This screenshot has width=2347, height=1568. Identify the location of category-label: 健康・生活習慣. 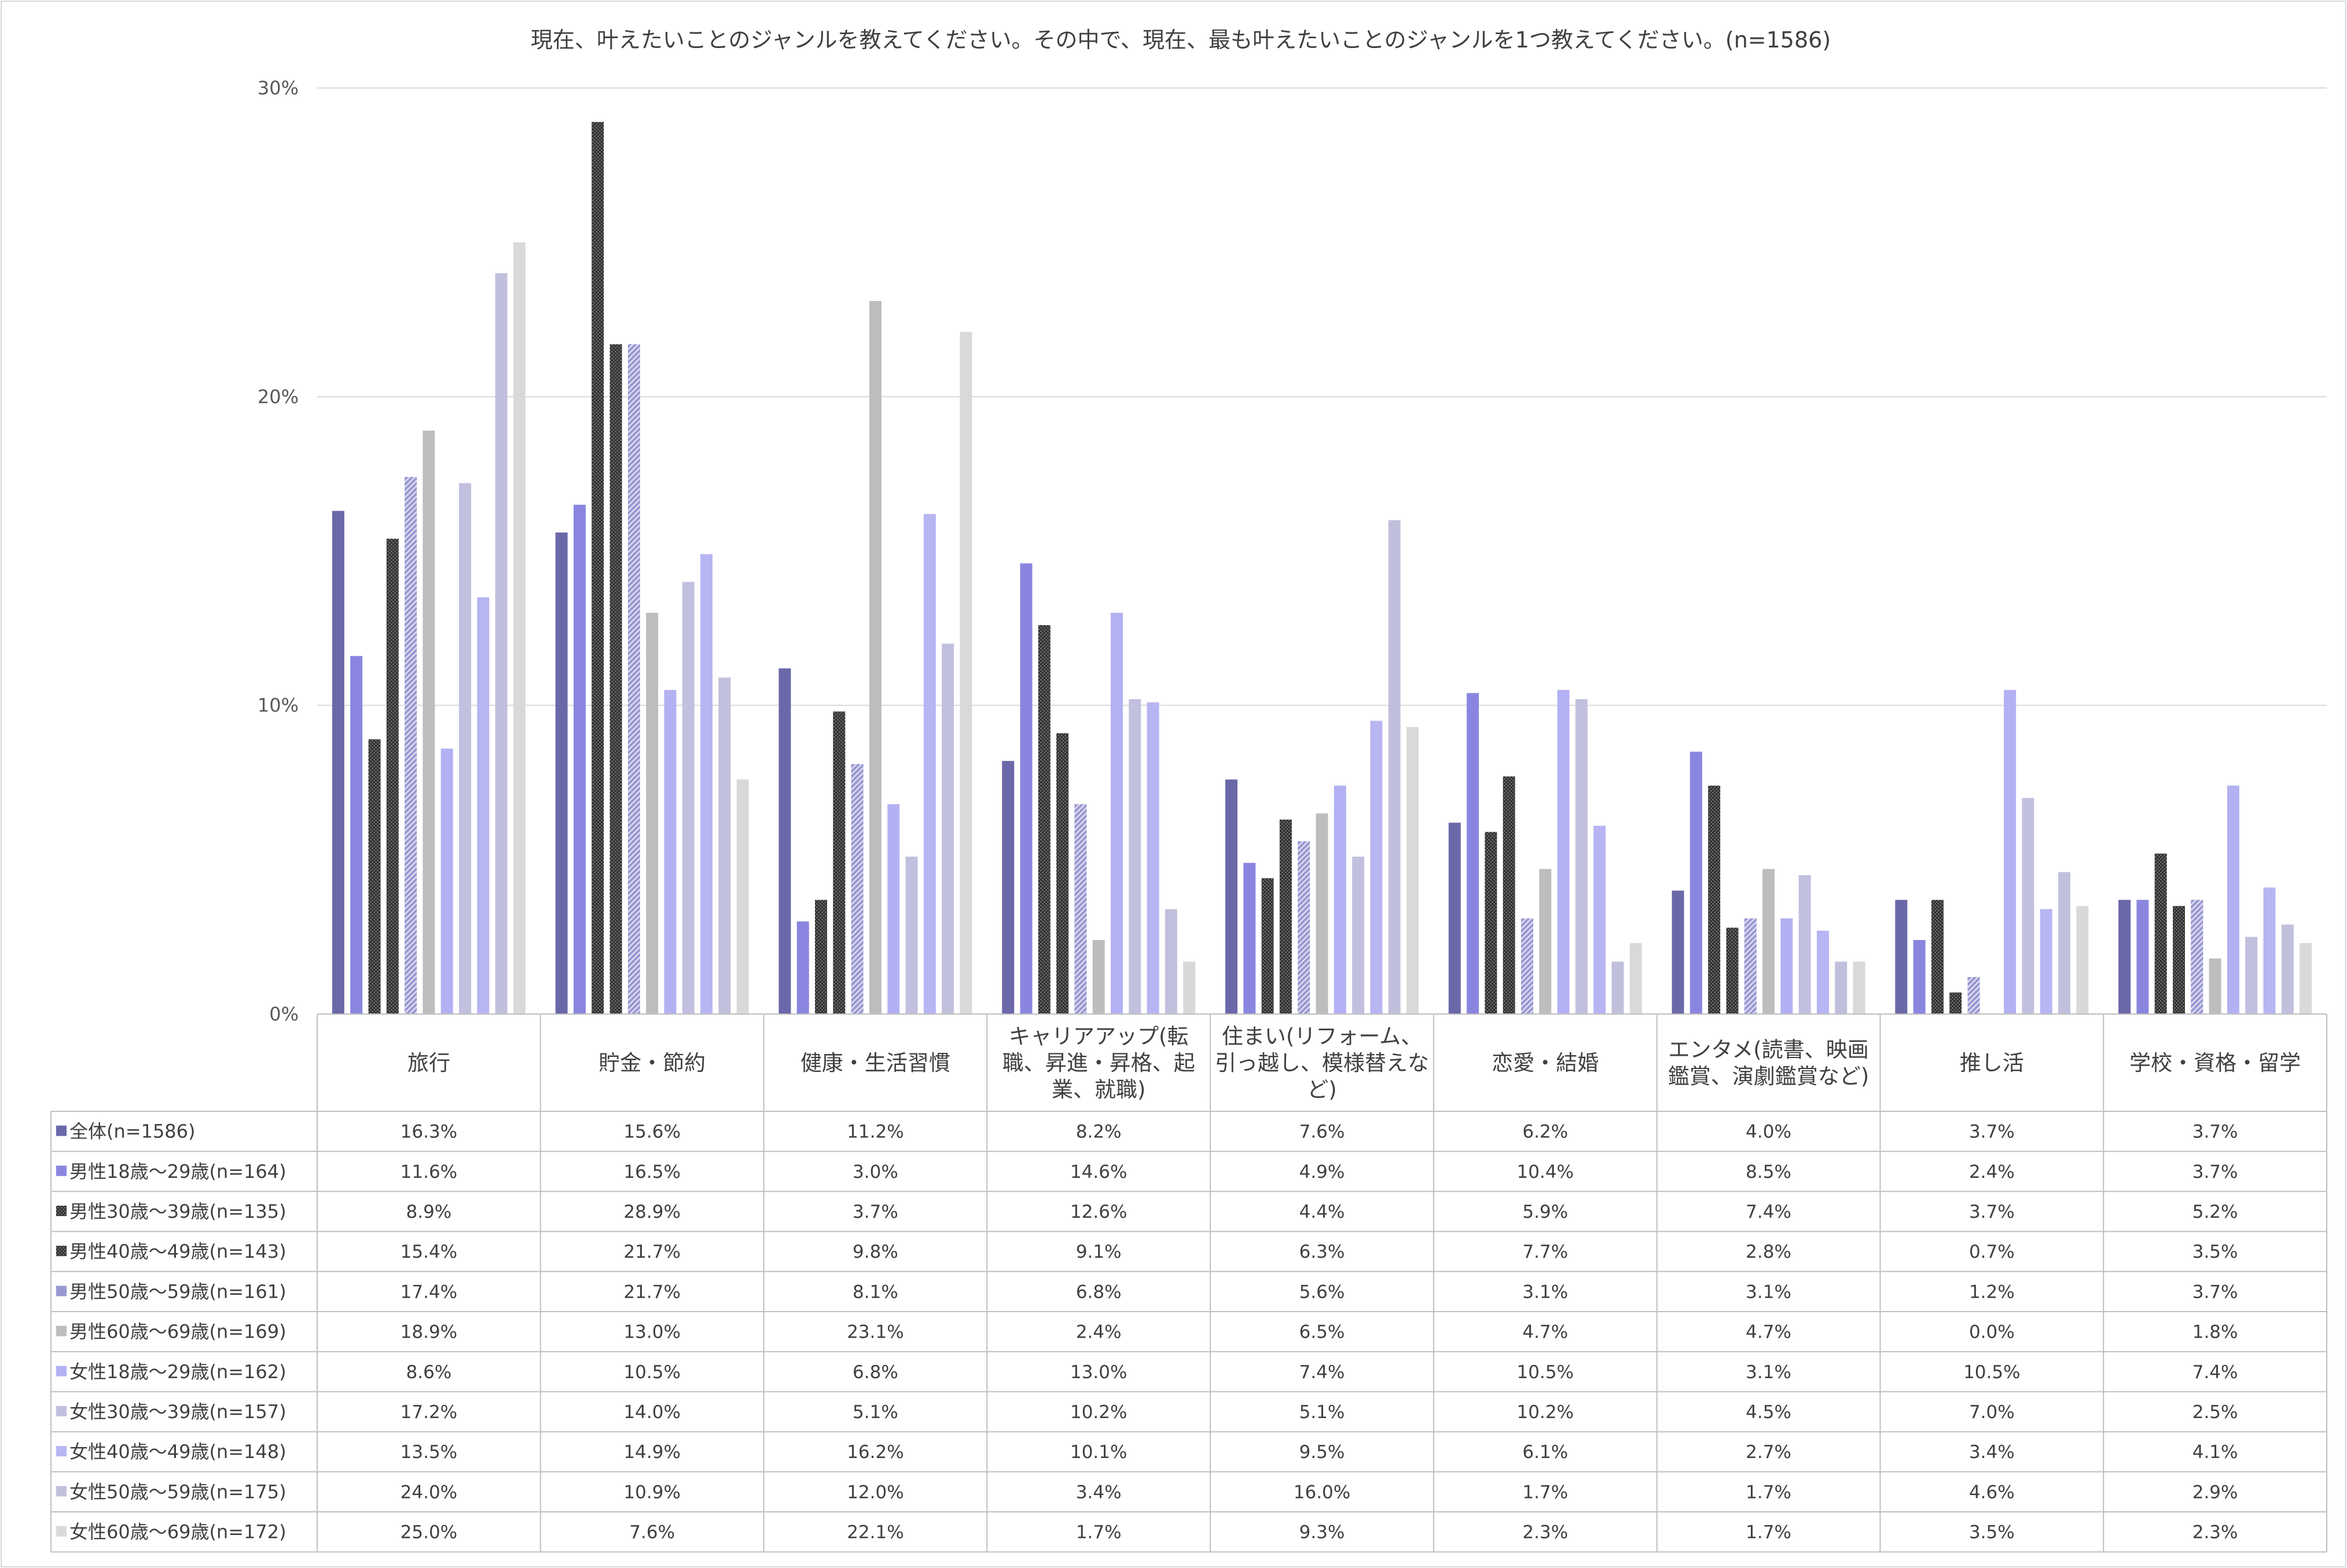
(875, 1063).